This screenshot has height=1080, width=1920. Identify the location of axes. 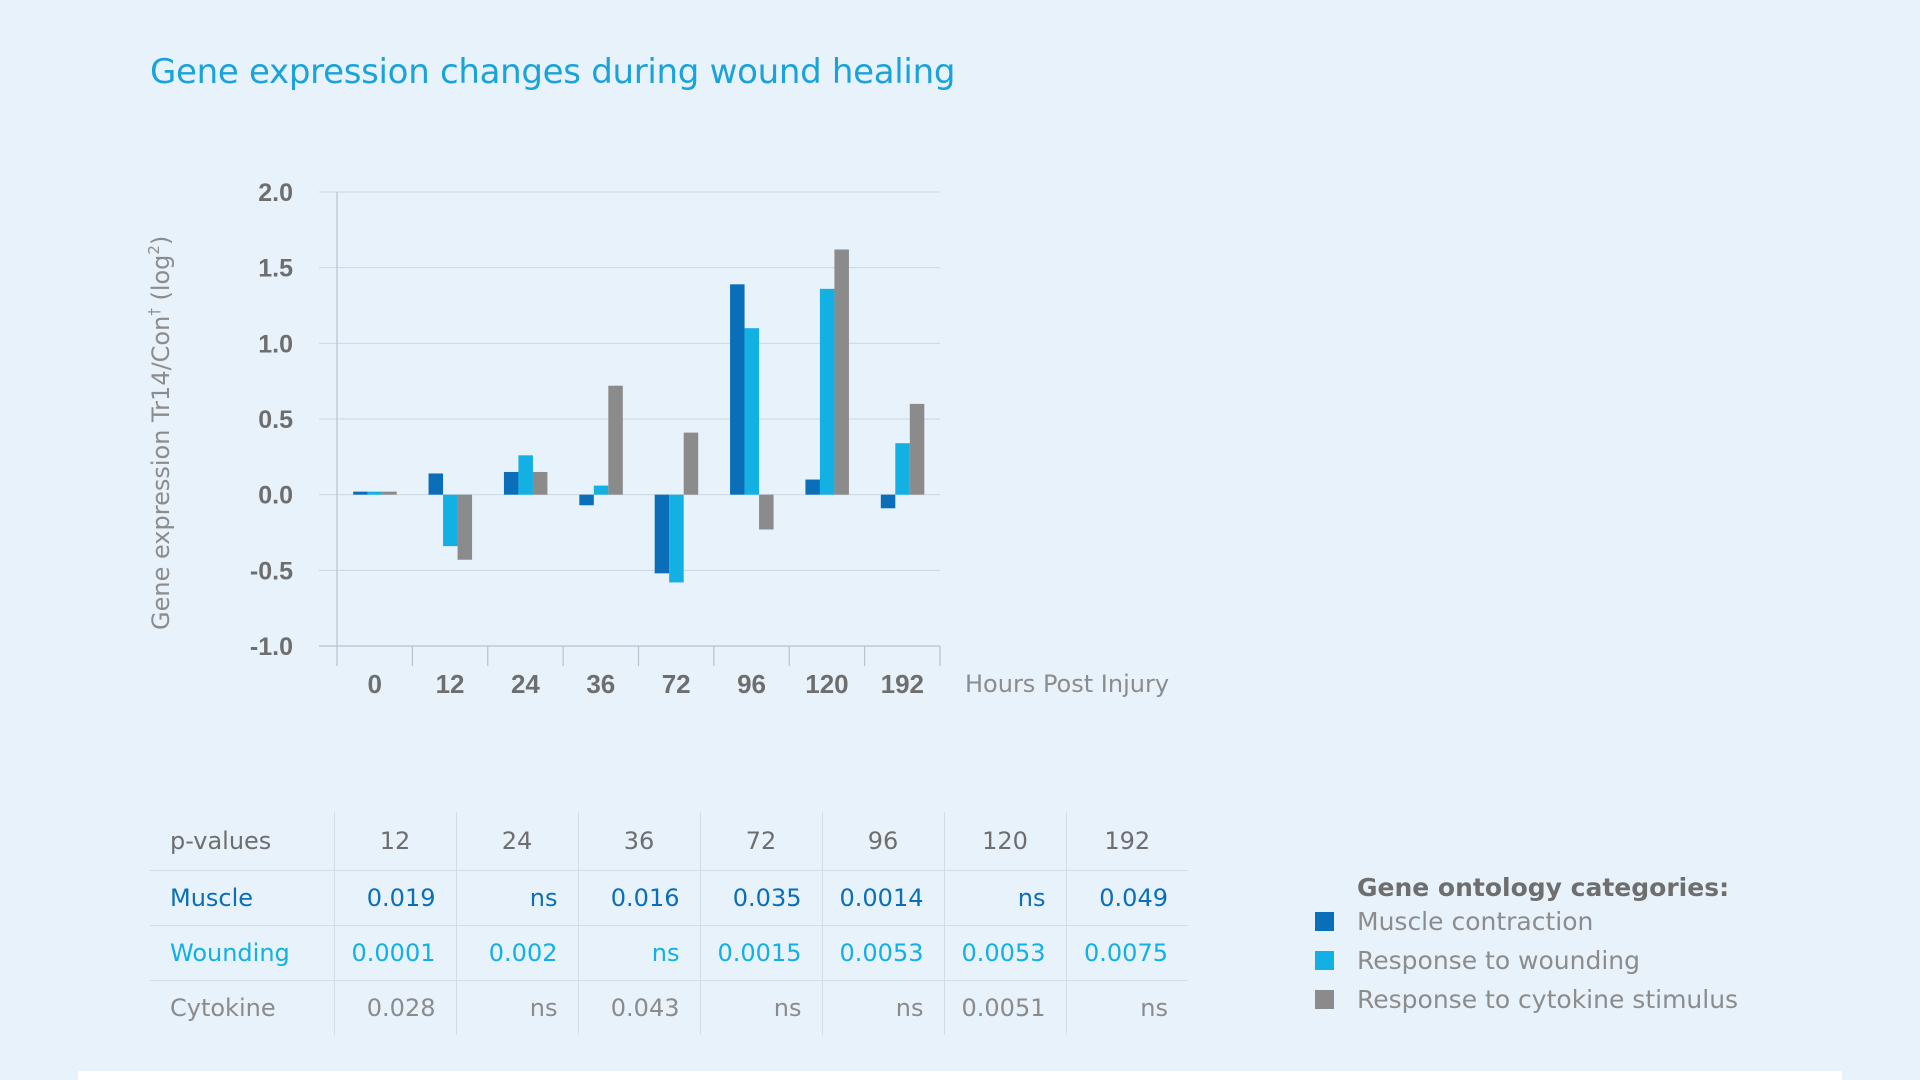
(630, 429).